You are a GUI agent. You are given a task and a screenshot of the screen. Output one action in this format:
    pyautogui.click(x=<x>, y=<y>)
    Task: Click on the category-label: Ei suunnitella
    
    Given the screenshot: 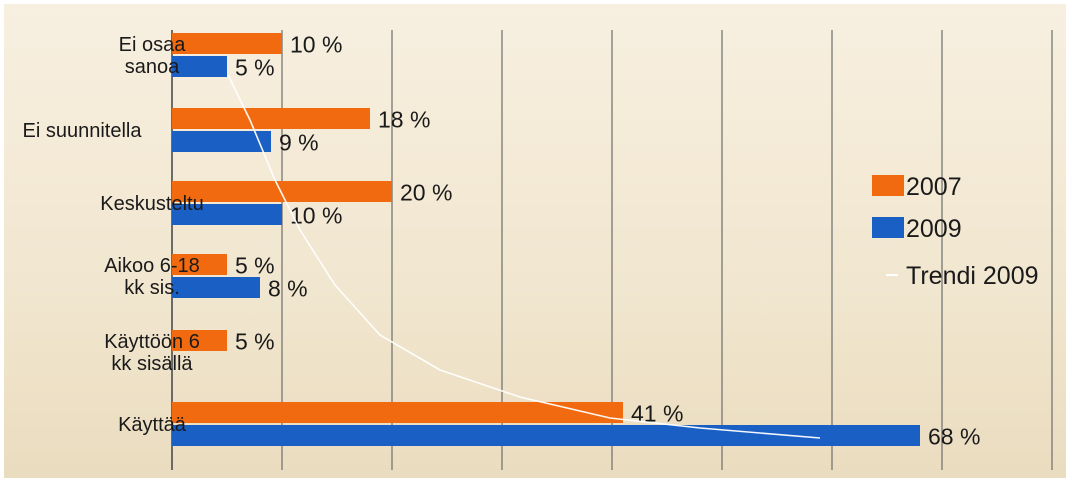 What is the action you would take?
    pyautogui.click(x=83, y=131)
    